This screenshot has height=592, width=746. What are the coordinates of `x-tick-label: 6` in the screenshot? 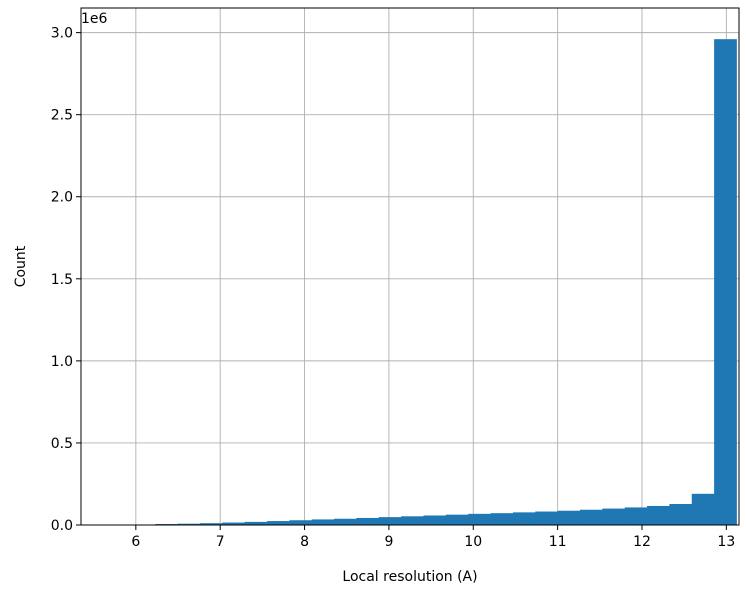 It's located at (135, 542).